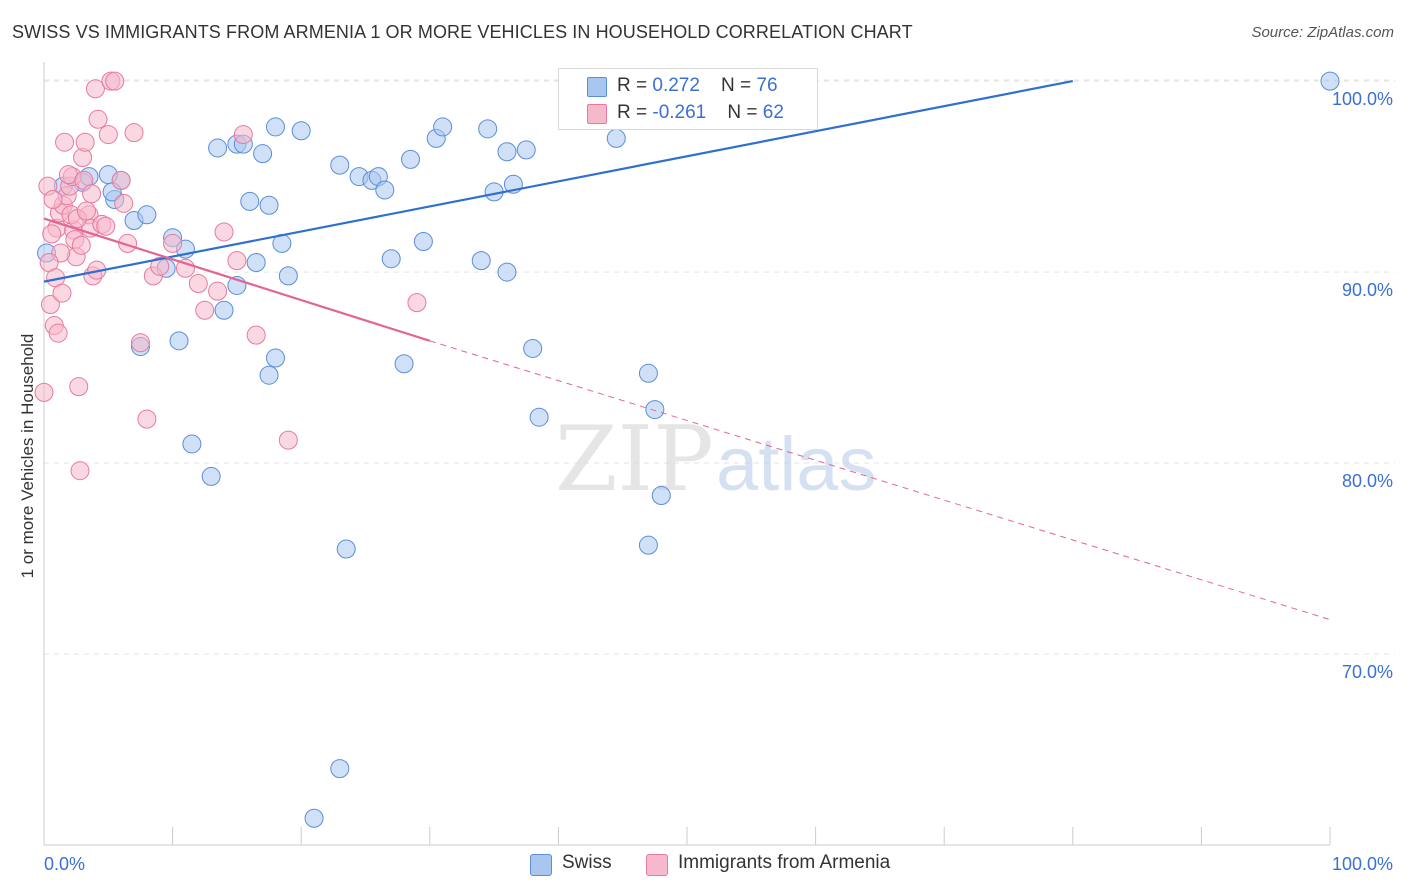 This screenshot has height=892, width=1406. What do you see at coordinates (1362, 99) in the screenshot?
I see `y-tick-label: 100.0%` at bounding box center [1362, 99].